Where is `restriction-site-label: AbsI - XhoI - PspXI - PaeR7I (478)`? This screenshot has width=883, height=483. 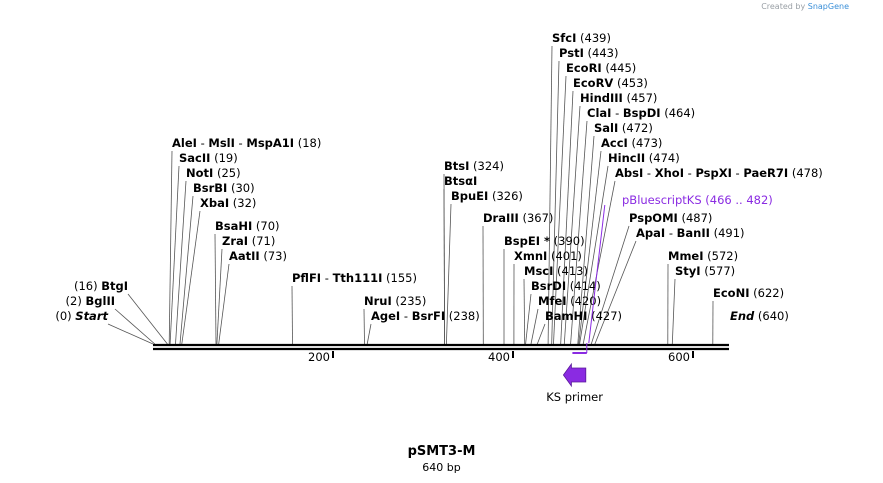 restriction-site-label: AbsI - XhoI - PspXI - PaeR7I (478) is located at coordinates (719, 173).